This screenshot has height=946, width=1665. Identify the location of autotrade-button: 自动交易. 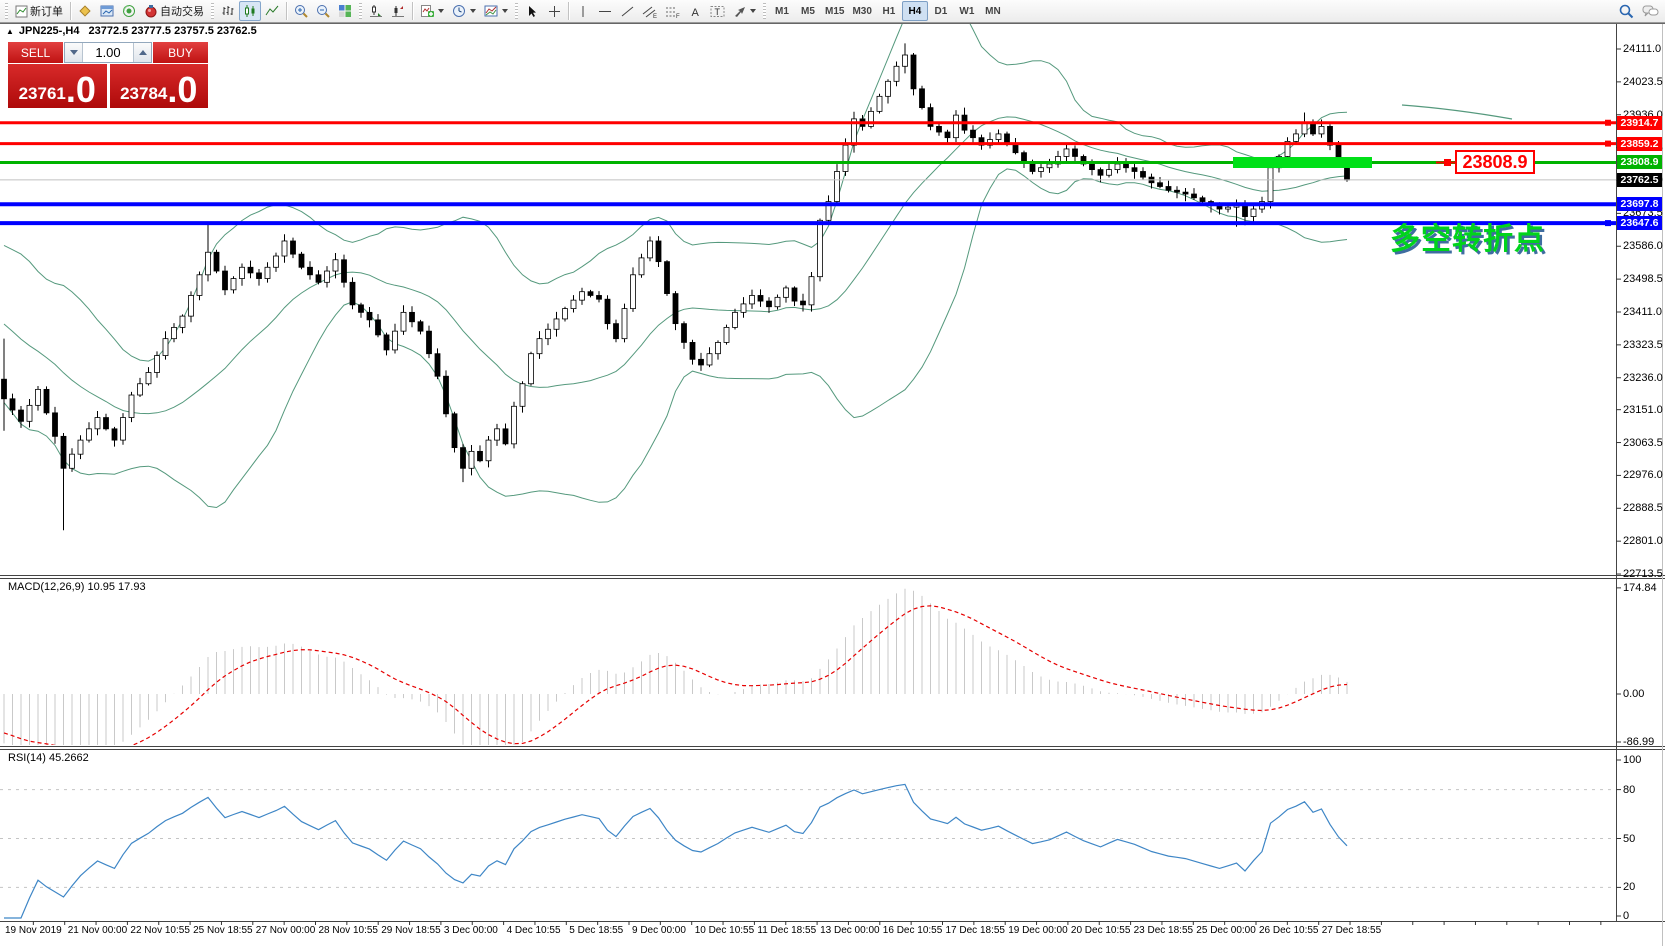
(174, 11).